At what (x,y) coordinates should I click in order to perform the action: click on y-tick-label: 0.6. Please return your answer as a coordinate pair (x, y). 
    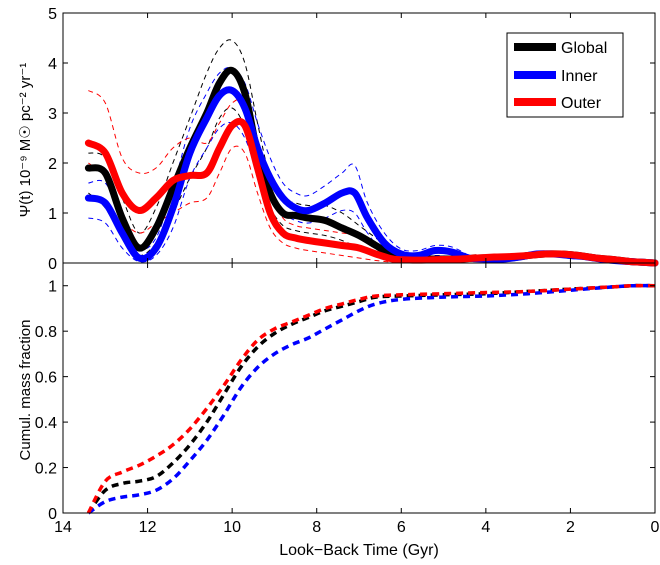
    Looking at the image, I should click on (46, 378).